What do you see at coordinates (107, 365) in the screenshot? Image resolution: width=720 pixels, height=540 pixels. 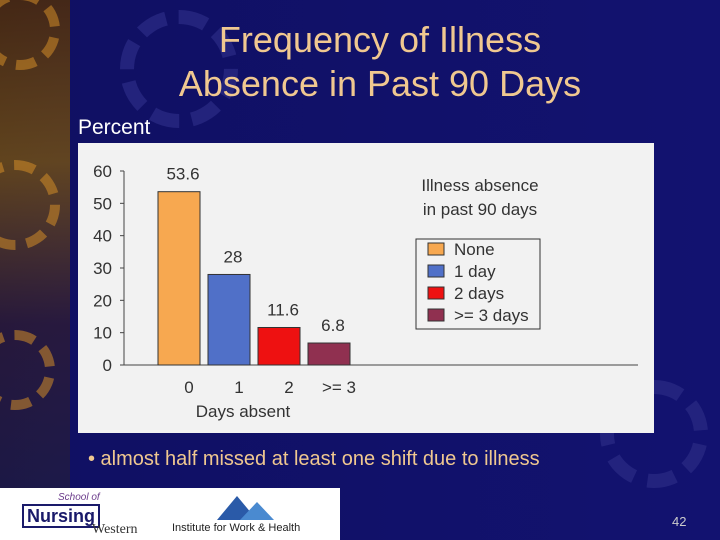 I see `y-tick-label: 0` at bounding box center [107, 365].